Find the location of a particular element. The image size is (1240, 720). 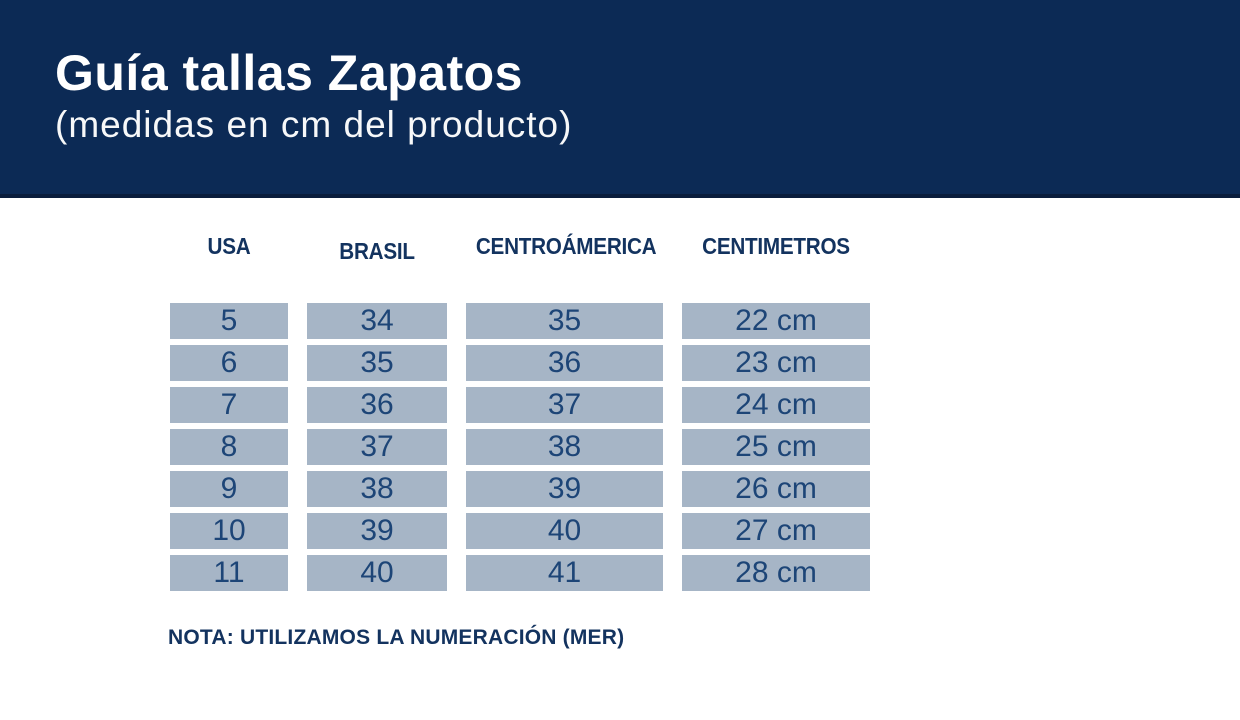

page-subtitle: (medidas en cm del producto) is located at coordinates (314, 124).